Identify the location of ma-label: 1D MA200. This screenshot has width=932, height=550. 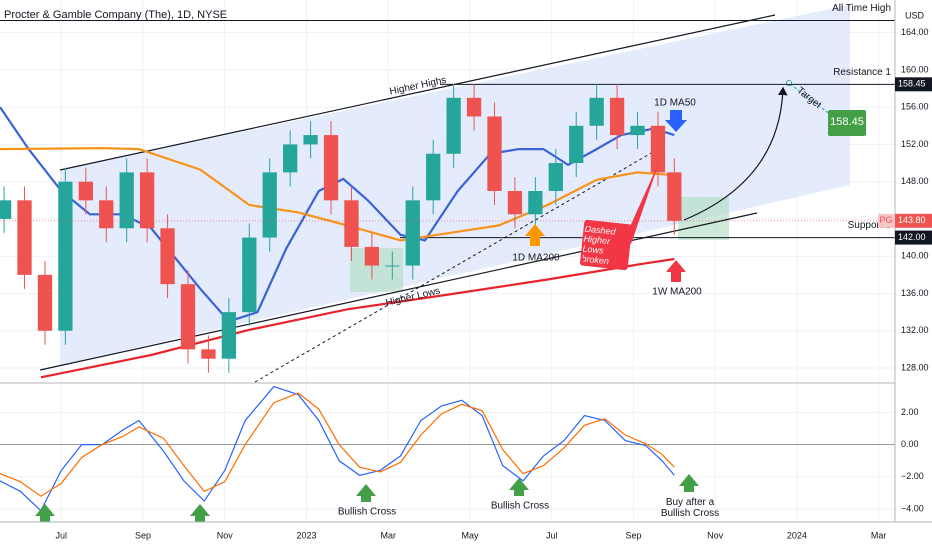
(536, 258).